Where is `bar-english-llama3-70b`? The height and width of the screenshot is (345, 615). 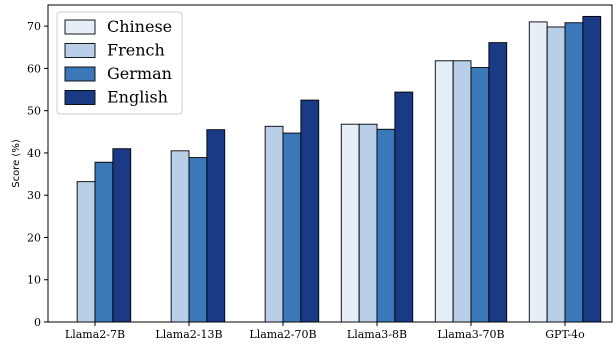 bar-english-llama3-70b is located at coordinates (498, 182).